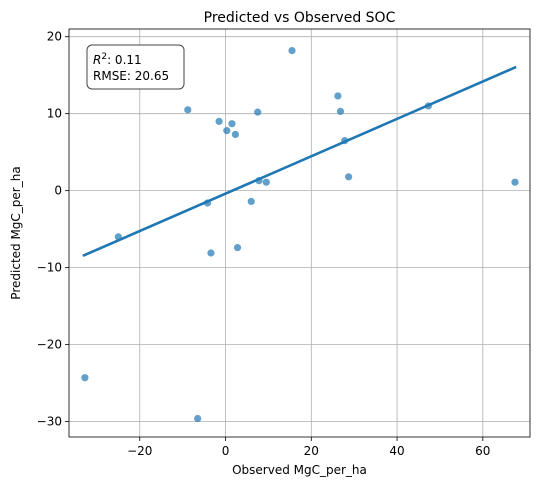  Describe the element at coordinates (97, 60) in the screenshot. I see `r2-symbol: R` at that location.